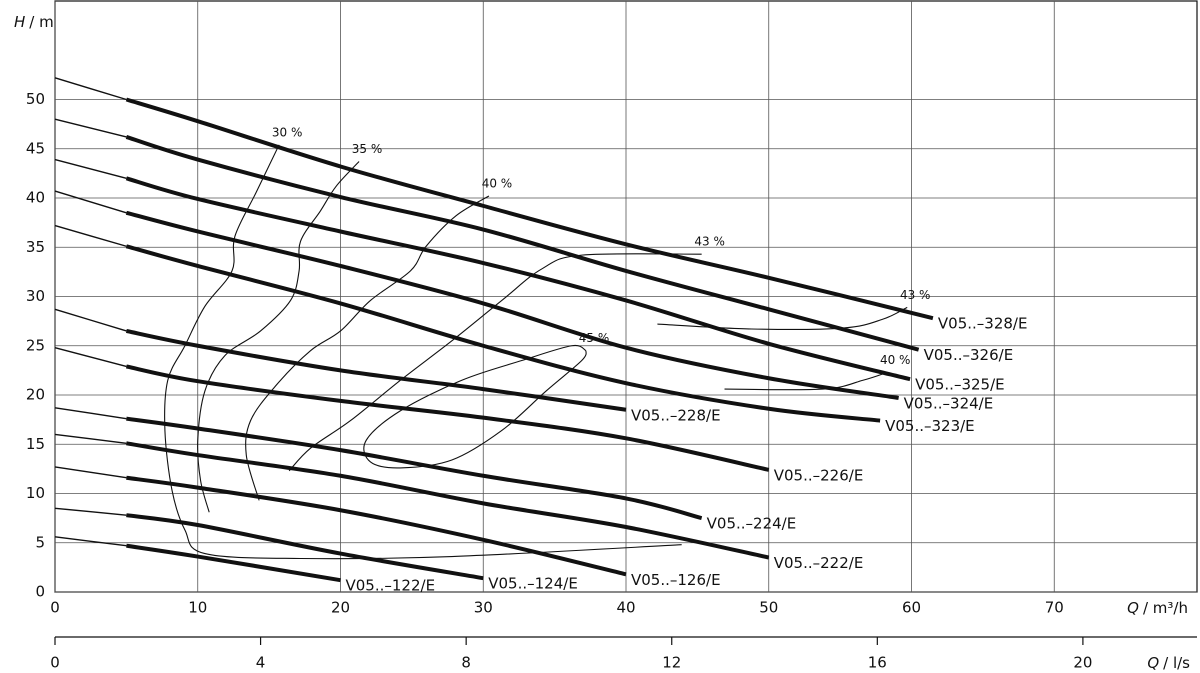  What do you see at coordinates (35, 99) in the screenshot?
I see `y-tick-label: 50` at bounding box center [35, 99].